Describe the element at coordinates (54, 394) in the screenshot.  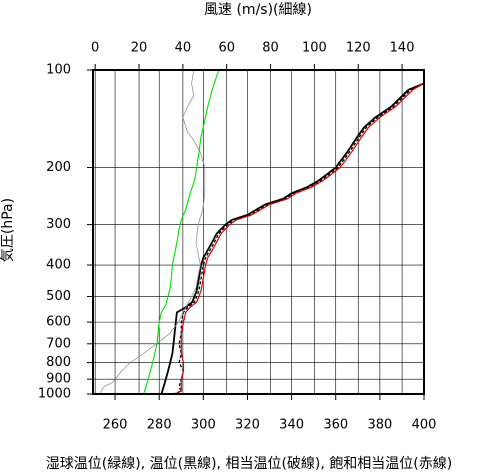
I see `pressure-tick-label: 1000` at that location.